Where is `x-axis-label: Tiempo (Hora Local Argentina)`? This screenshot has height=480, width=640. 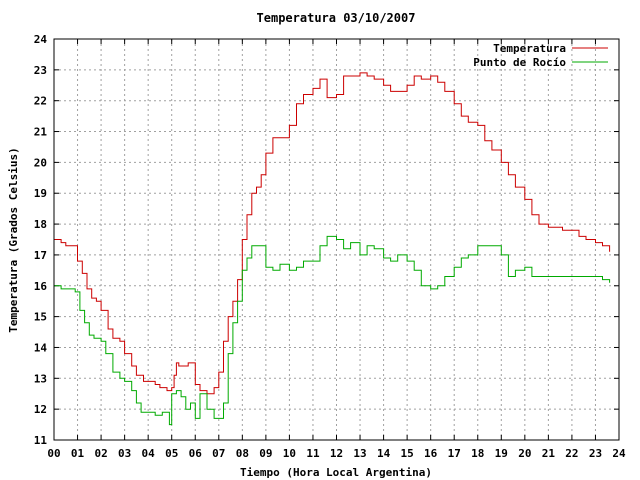 x-axis-label: Tiempo (Hora Local Argentina) is located at coordinates (336, 472).